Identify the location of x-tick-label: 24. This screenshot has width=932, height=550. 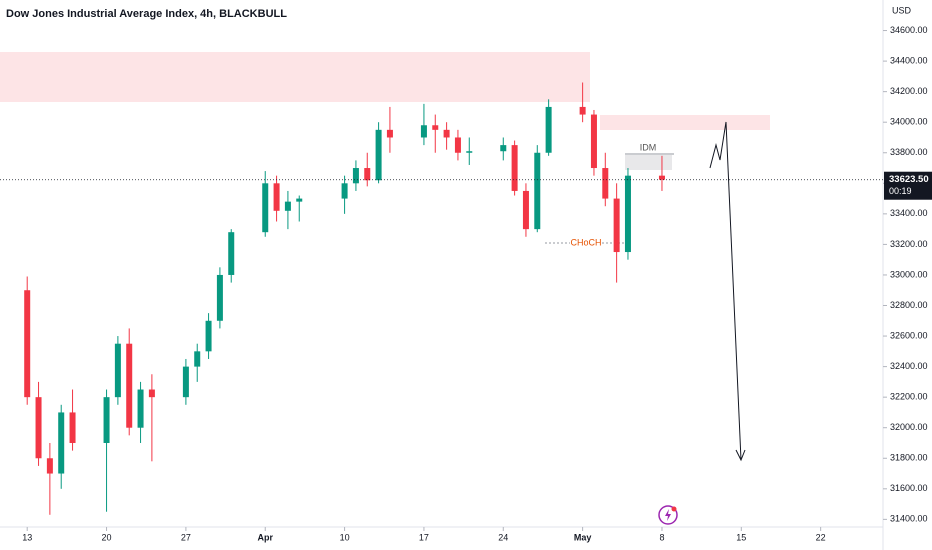
(503, 537).